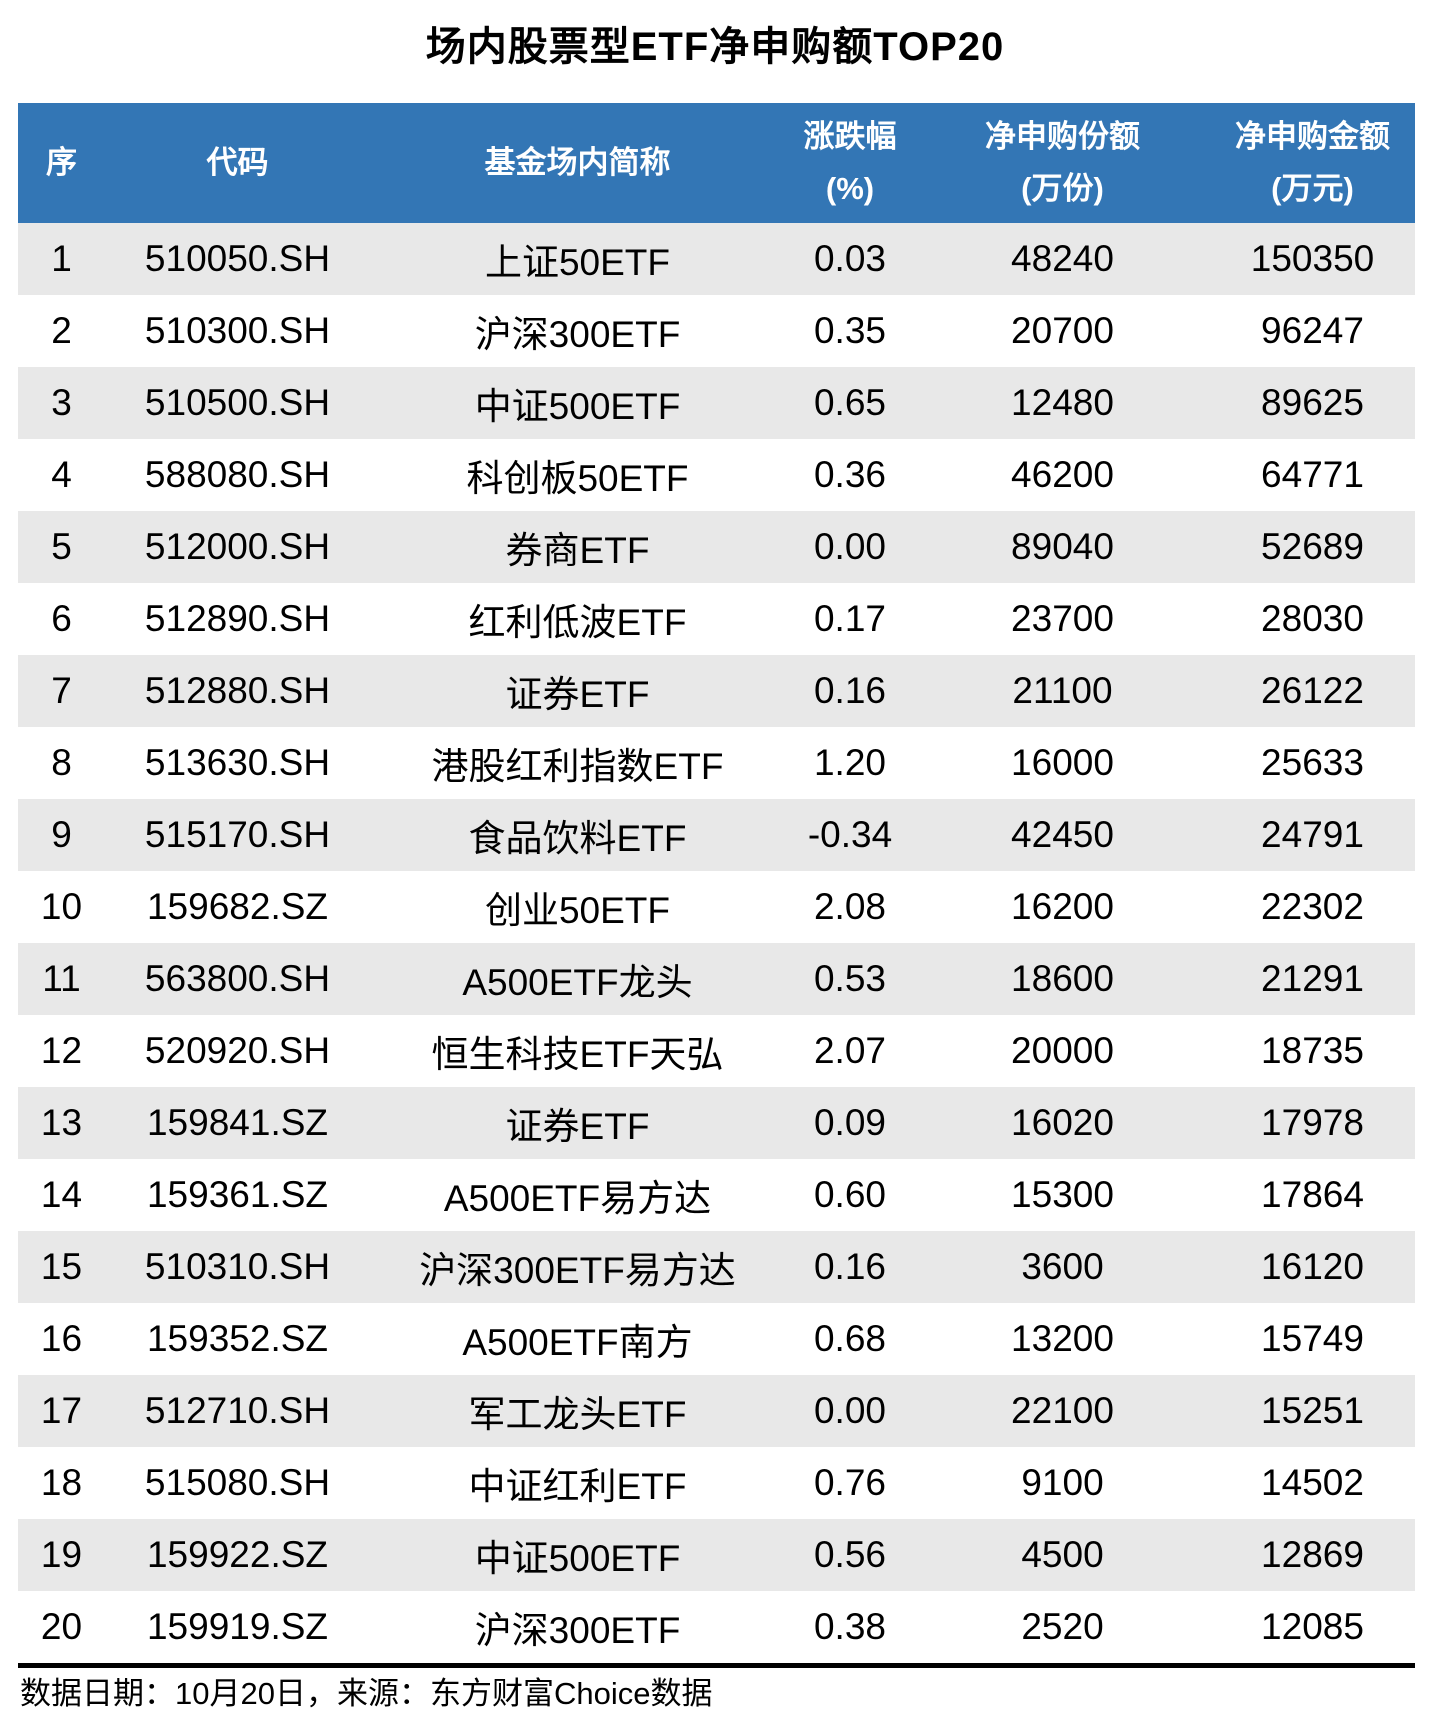 The height and width of the screenshot is (1720, 1430). What do you see at coordinates (61, 691) in the screenshot?
I see `rank-cell: 7` at bounding box center [61, 691].